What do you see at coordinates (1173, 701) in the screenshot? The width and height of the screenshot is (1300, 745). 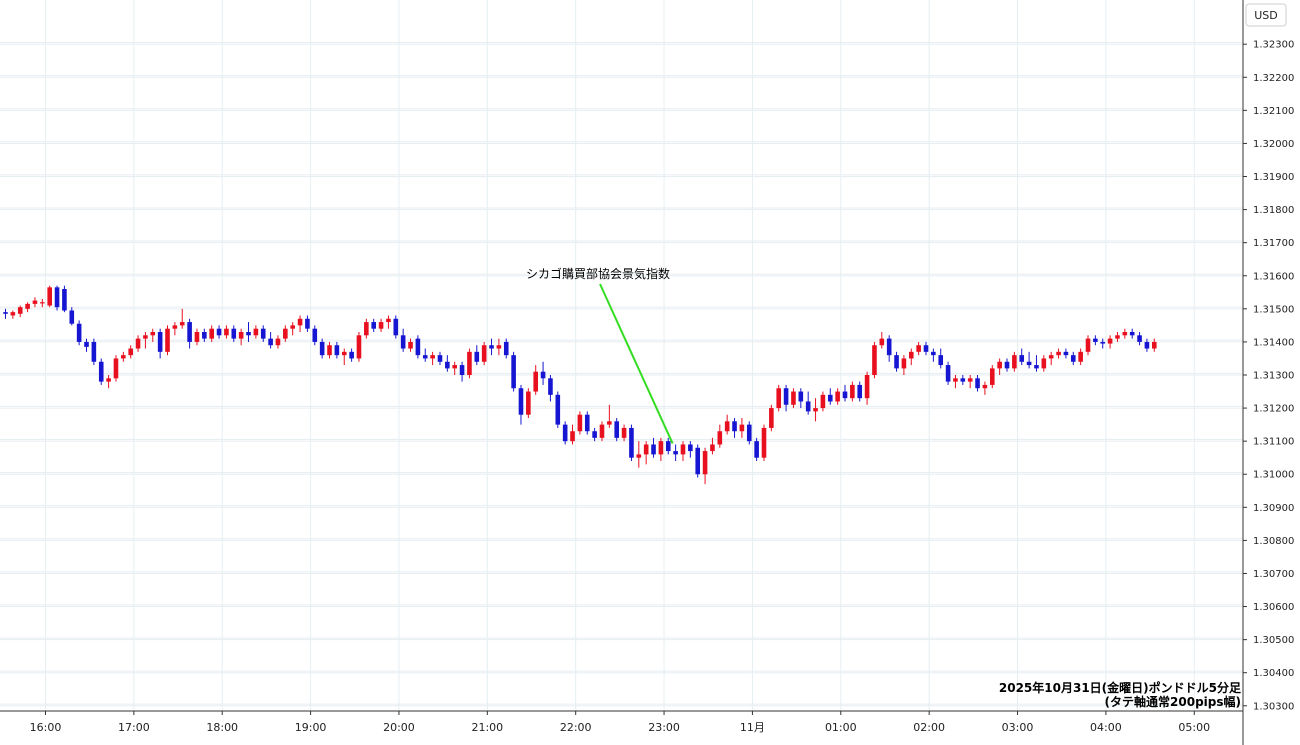 I see `caption-line-2: (タテ軸通常200pips幅)` at bounding box center [1173, 701].